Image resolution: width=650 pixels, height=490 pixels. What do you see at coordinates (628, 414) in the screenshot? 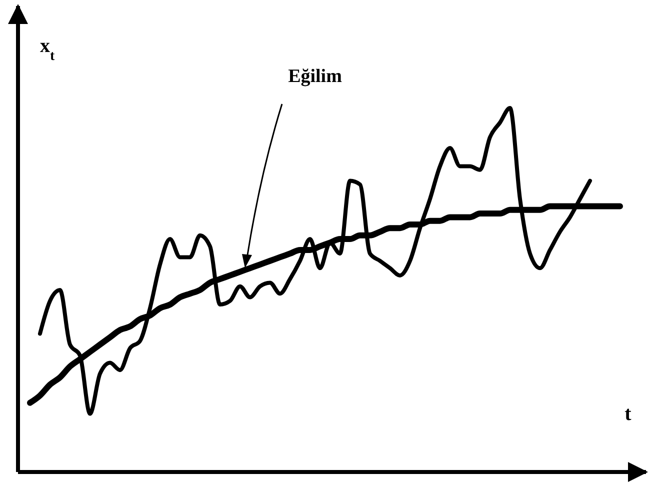
I see `x-axis-title: t` at bounding box center [628, 414].